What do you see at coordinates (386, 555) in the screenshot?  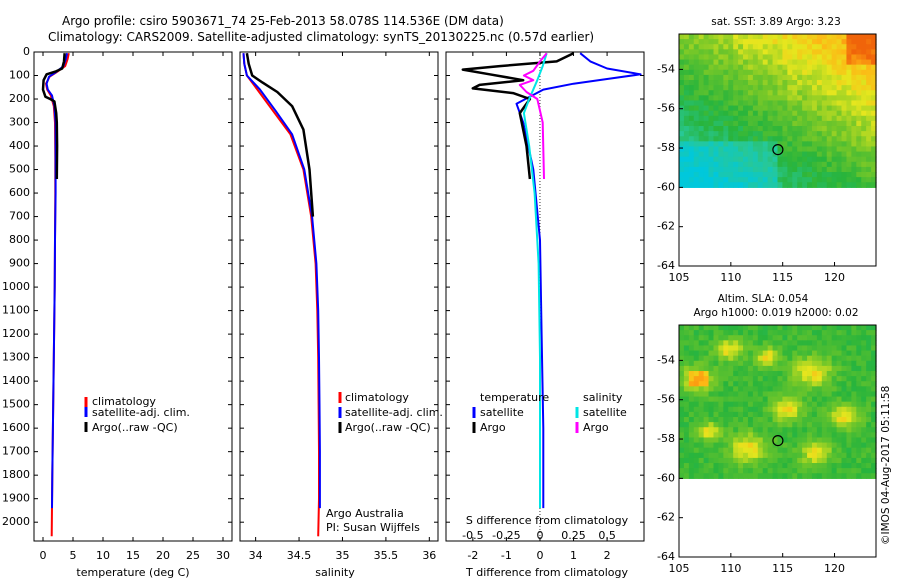 I see `x-tick-label: 35.5` at bounding box center [386, 555].